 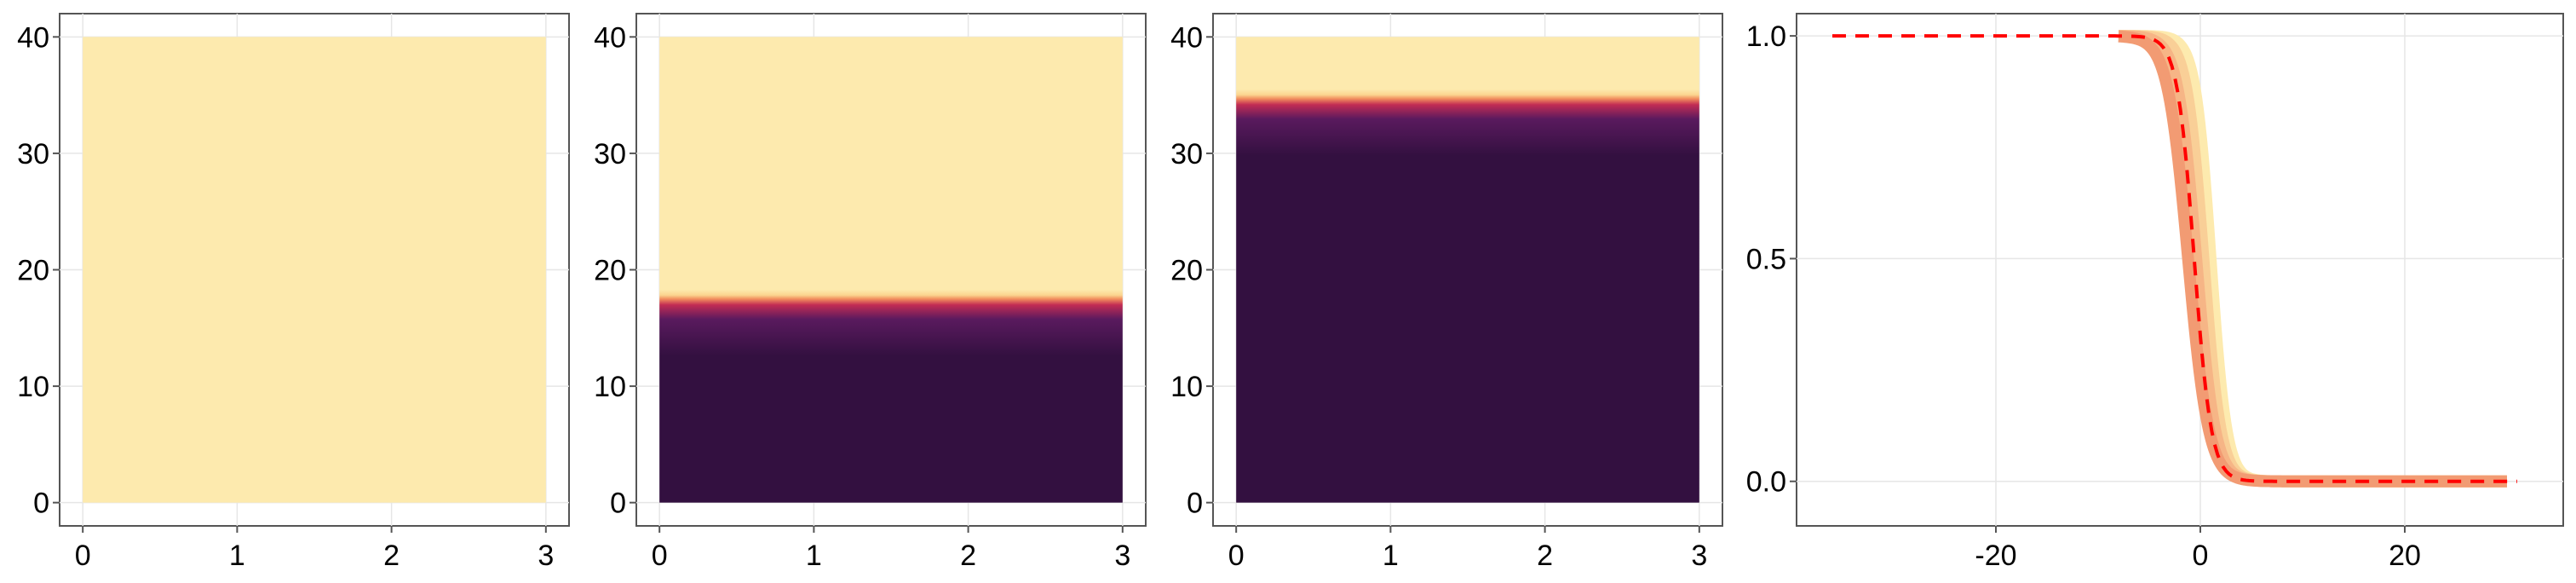 What do you see at coordinates (1766, 37) in the screenshot?
I see `y-tick-label: 1.0` at bounding box center [1766, 37].